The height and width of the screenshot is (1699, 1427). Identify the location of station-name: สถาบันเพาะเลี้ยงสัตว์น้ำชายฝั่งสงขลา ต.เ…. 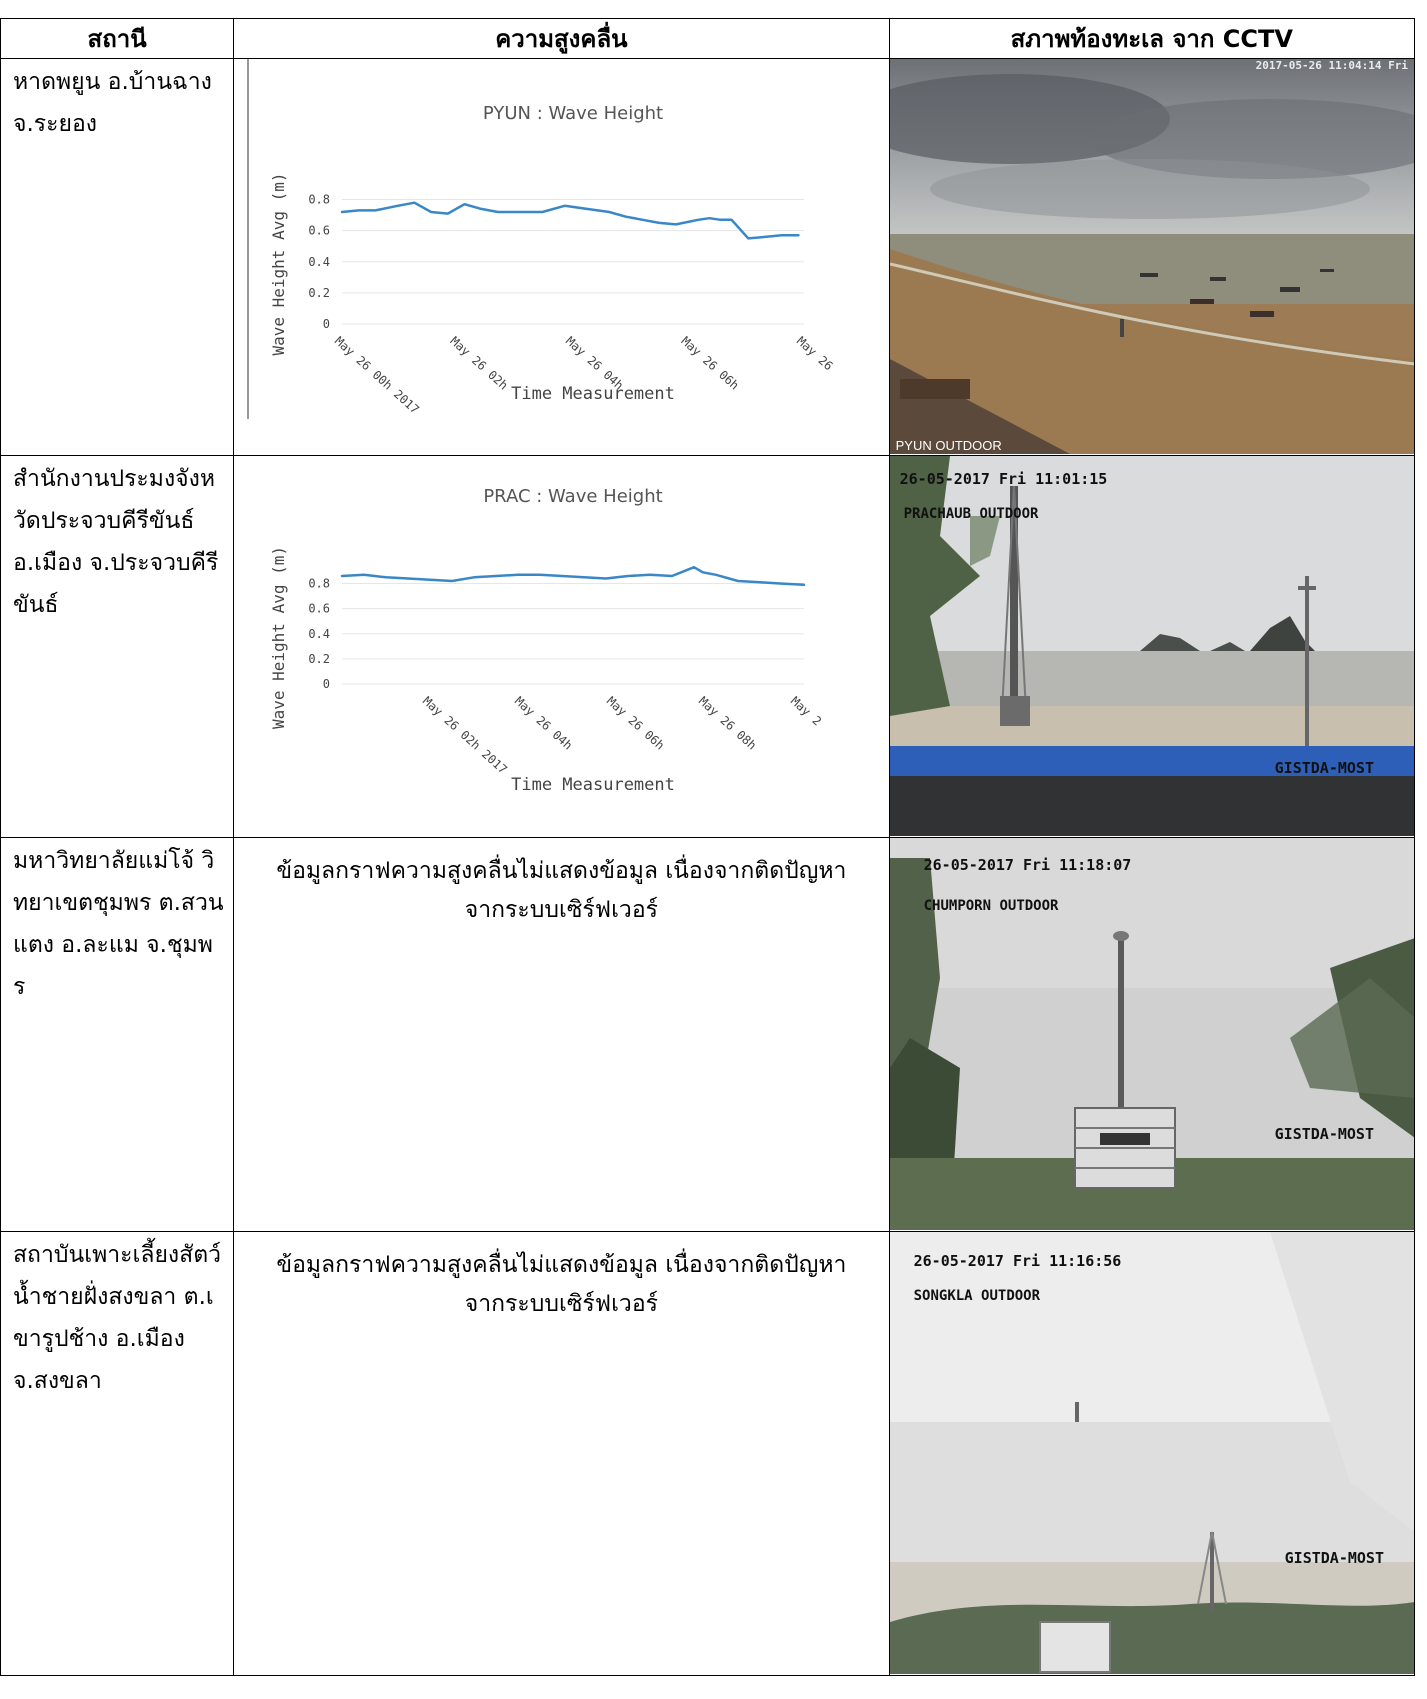
(117, 1453).